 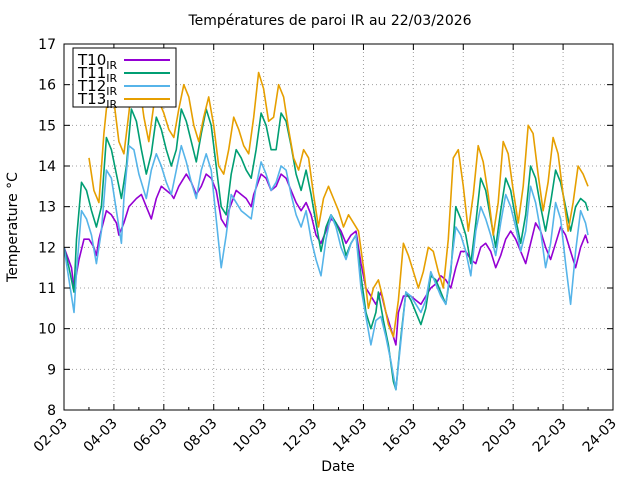 What do you see at coordinates (51, 370) in the screenshot?
I see `y-tick-label: 9` at bounding box center [51, 370].